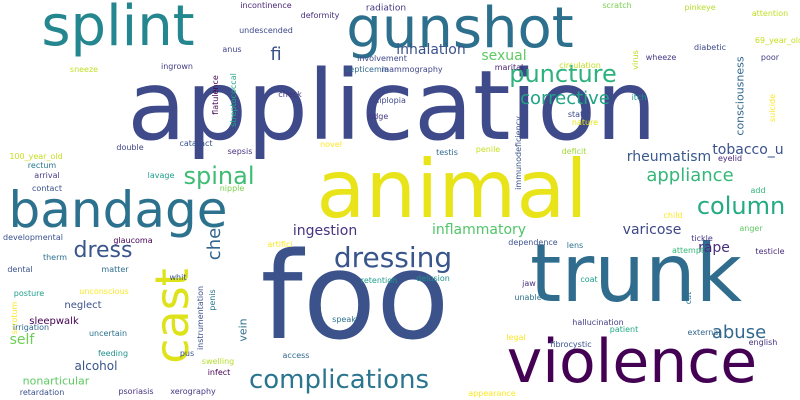  Describe the element at coordinates (714, 248) in the screenshot. I see `word-rape: rape` at that location.